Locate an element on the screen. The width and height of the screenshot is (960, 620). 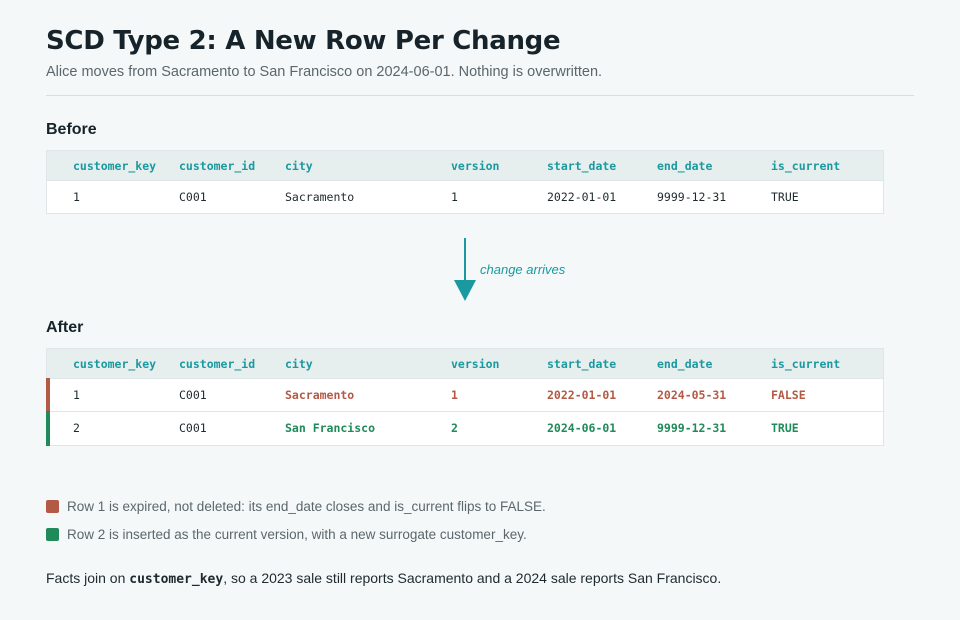
footer-text-pre: Facts join on is located at coordinates (88, 578).